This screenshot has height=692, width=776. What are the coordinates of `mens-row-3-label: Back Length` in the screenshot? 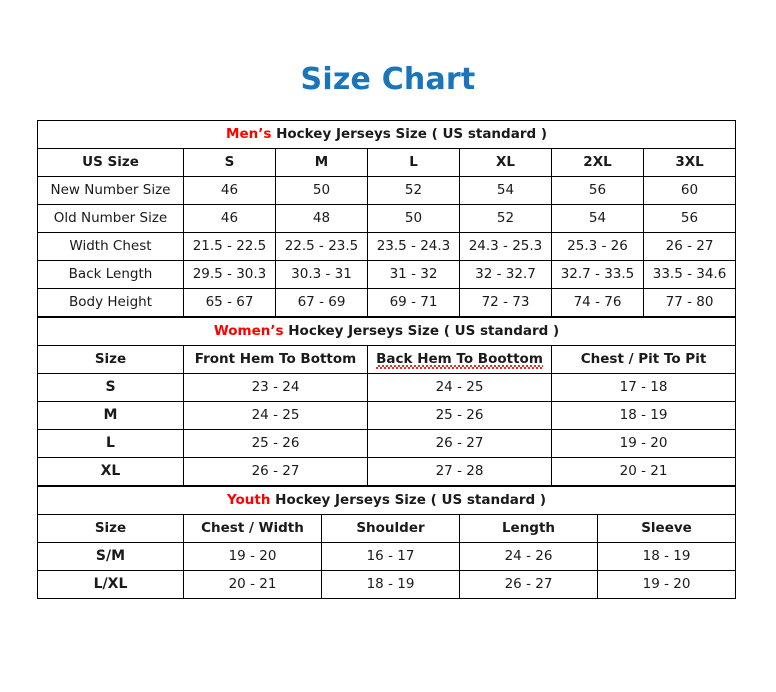 It's located at (110, 274).